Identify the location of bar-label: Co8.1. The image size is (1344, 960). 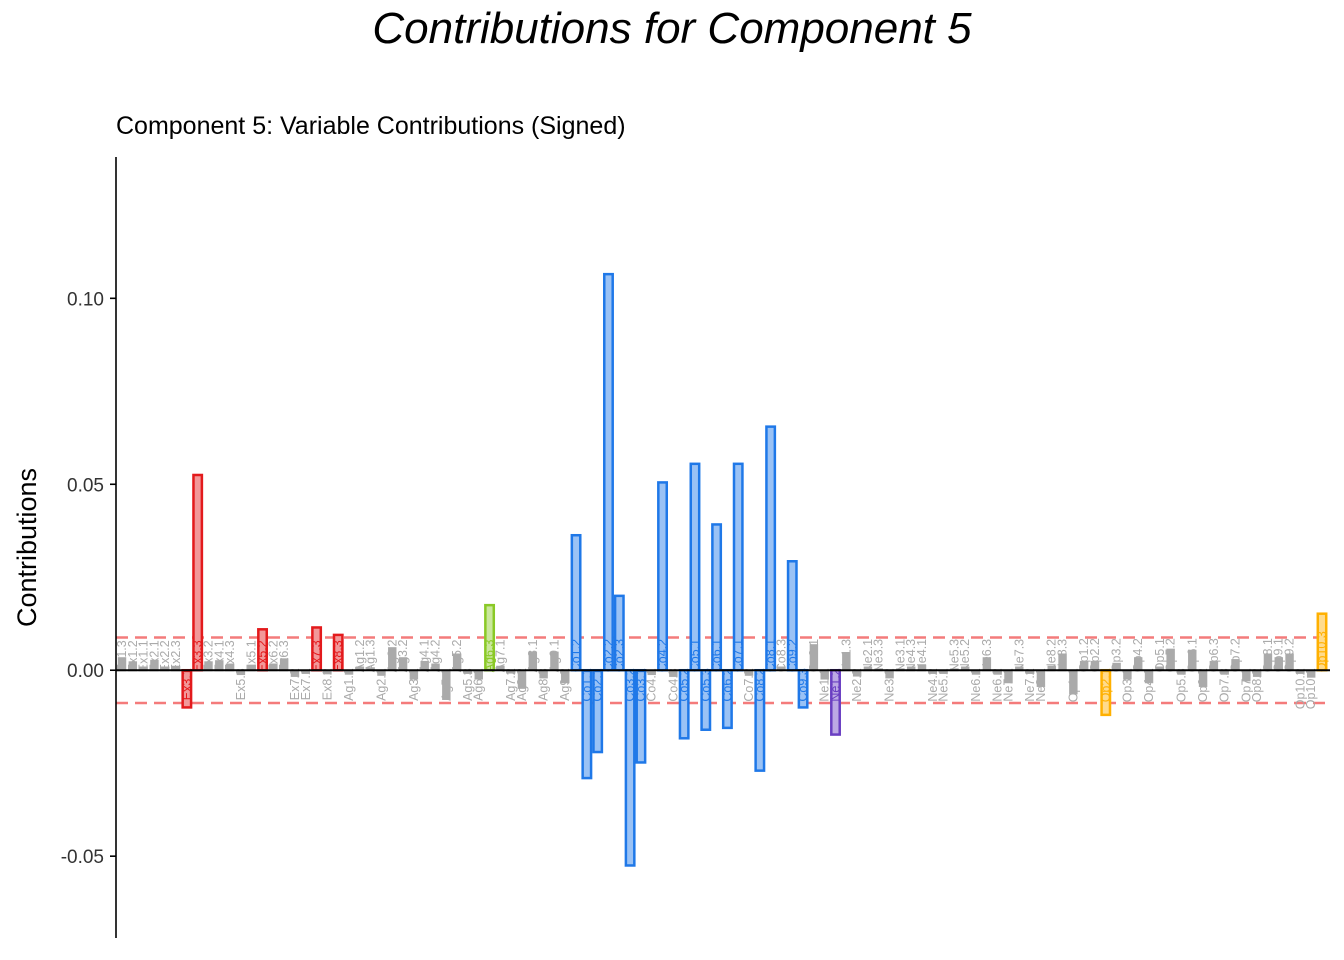
(771, 655).